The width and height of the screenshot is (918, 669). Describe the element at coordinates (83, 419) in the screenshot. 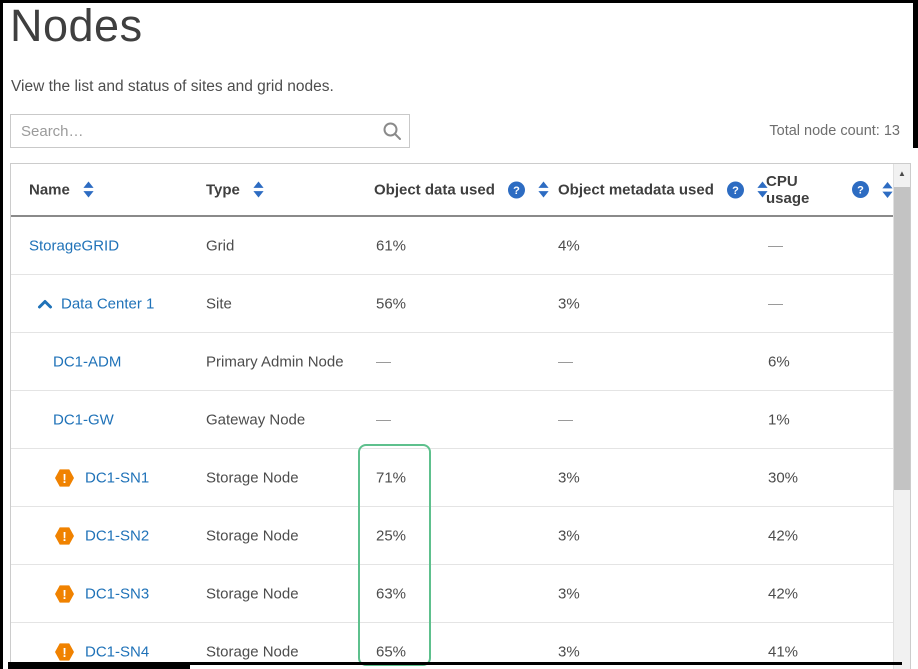

I see `node-name-link: DC1-GW` at that location.